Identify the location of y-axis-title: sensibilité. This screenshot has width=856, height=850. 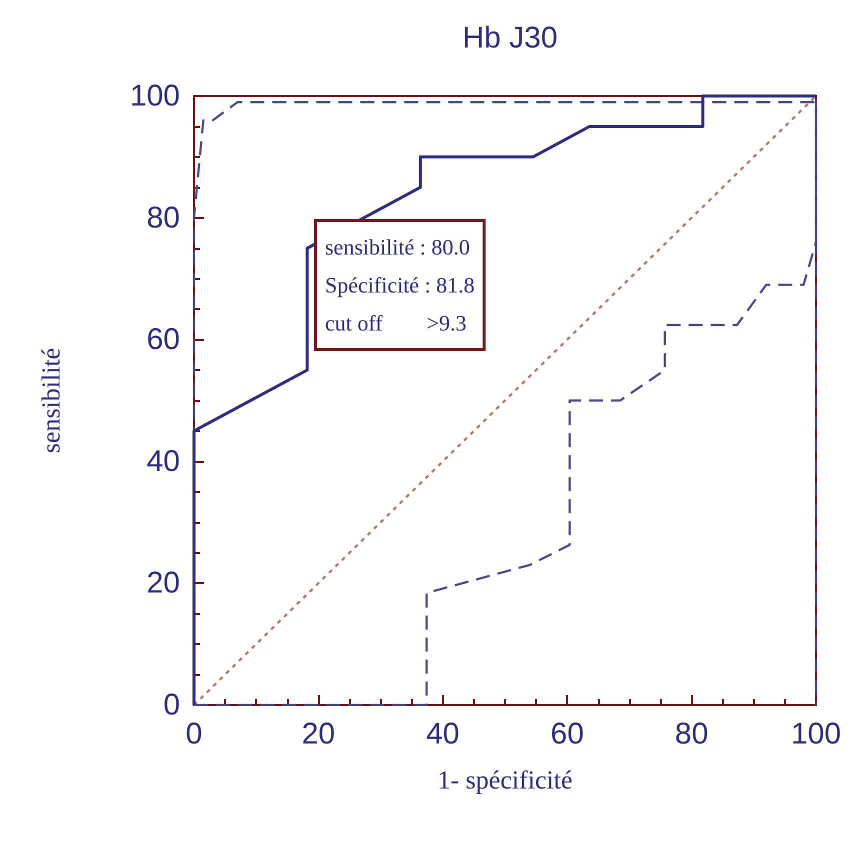
(51, 401).